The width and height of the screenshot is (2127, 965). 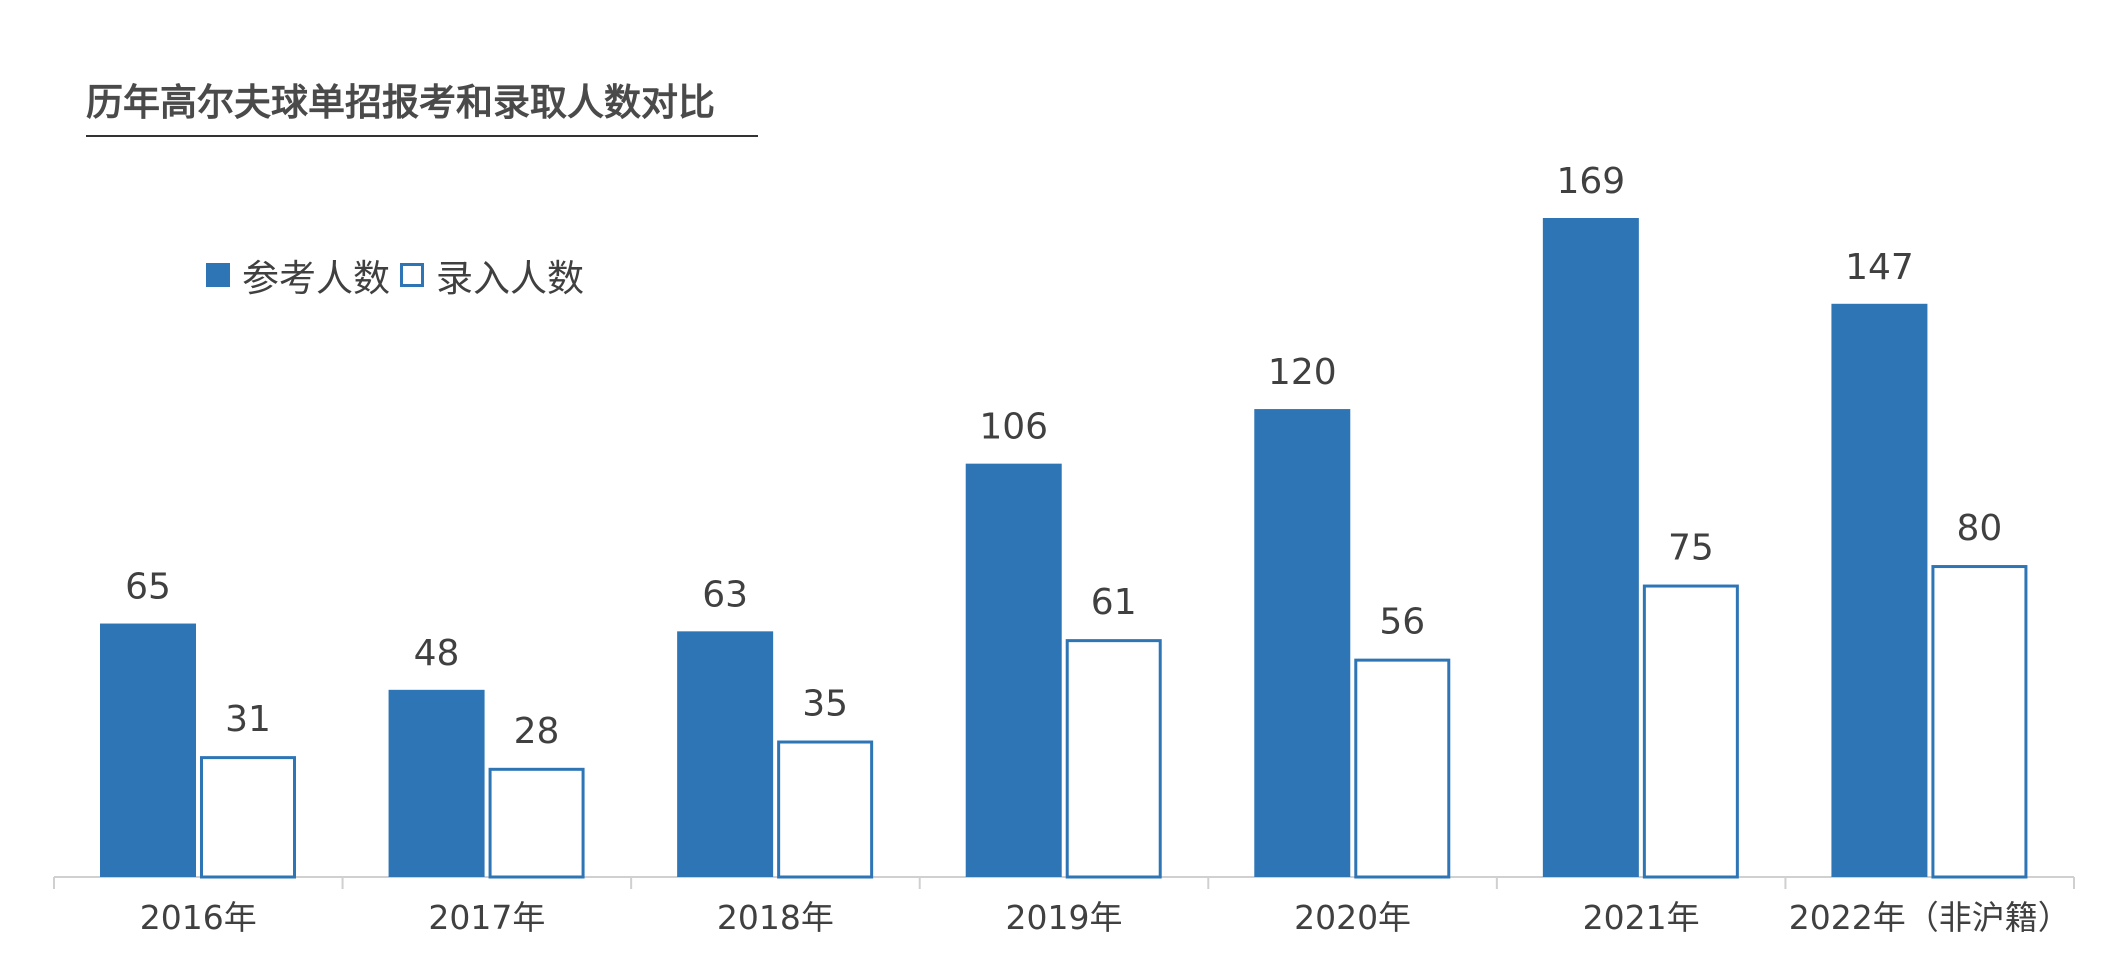 What do you see at coordinates (437, 653) in the screenshot?
I see `data-label-series-1: 48` at bounding box center [437, 653].